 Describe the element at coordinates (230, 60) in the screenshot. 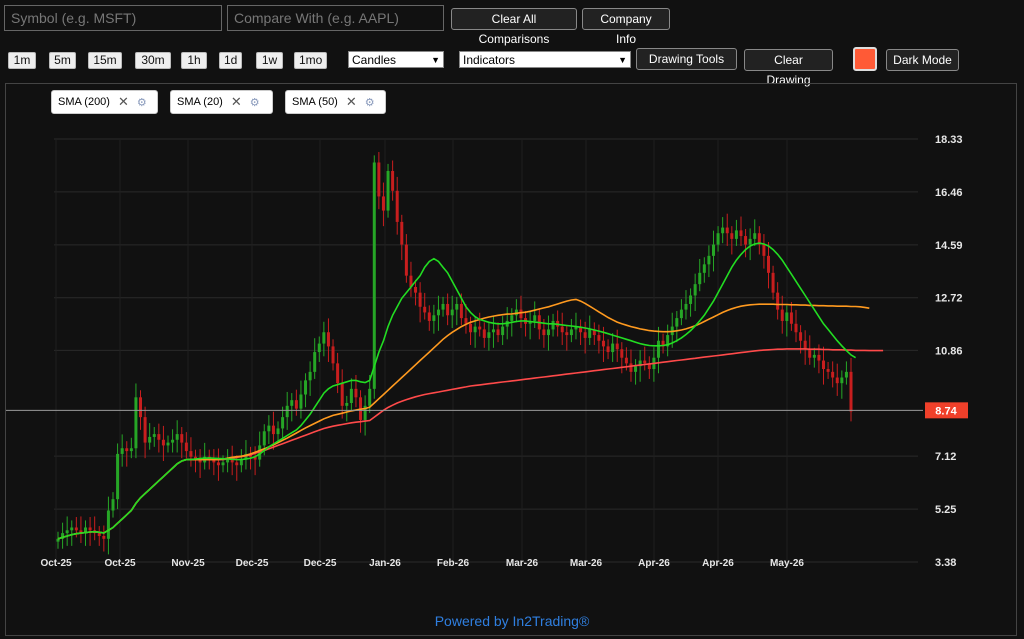

I see `timeframe-button-1d: 1d` at that location.